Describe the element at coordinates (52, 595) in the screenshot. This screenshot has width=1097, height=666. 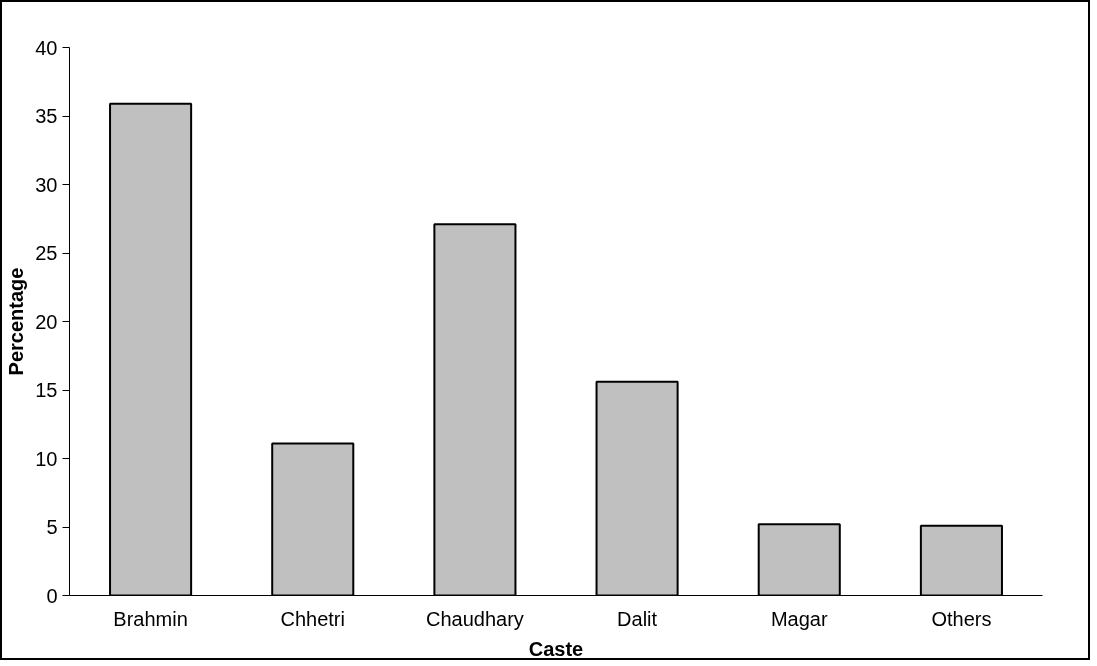
I see `y-tick-label: 0` at that location.